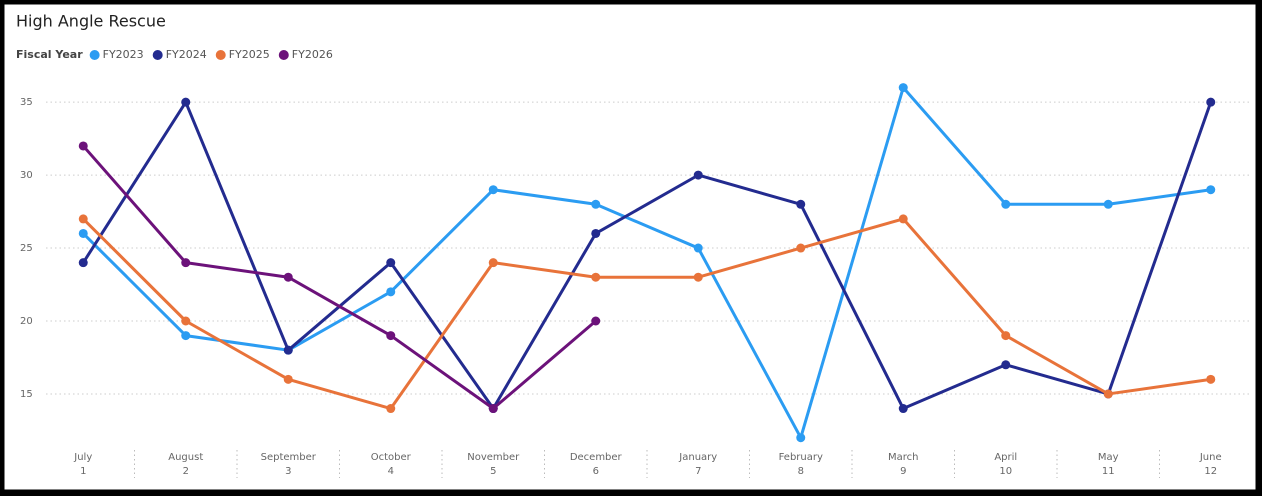  I want to click on x-tick-label: April, so click(1005, 457).